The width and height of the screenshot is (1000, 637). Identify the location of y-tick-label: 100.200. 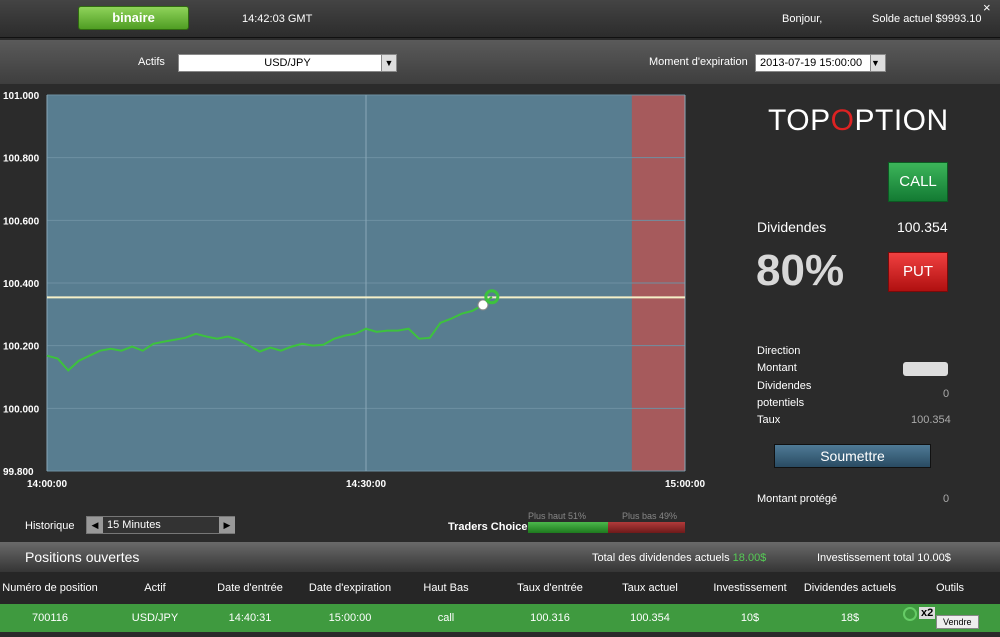
(21, 347).